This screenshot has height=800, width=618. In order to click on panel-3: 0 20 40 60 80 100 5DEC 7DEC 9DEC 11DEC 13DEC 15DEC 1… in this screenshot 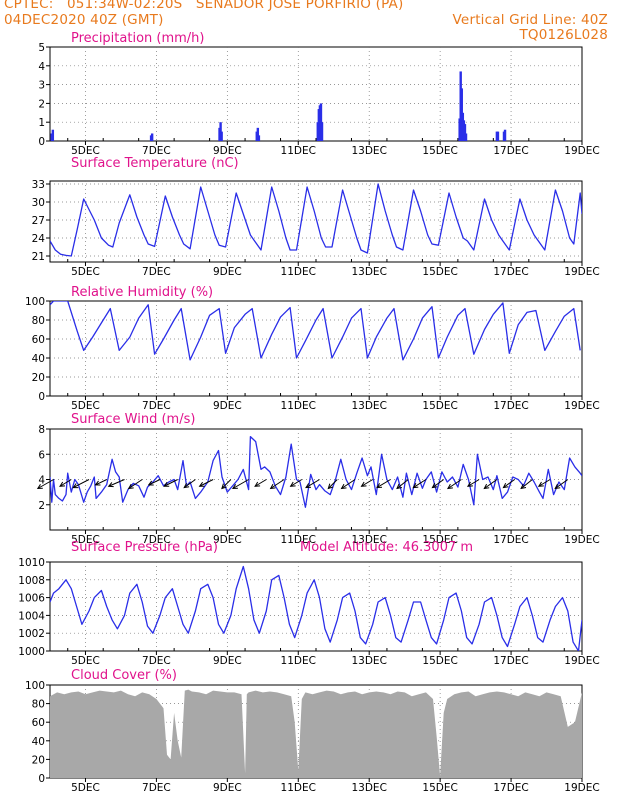, I will do `click(312, 348)`.